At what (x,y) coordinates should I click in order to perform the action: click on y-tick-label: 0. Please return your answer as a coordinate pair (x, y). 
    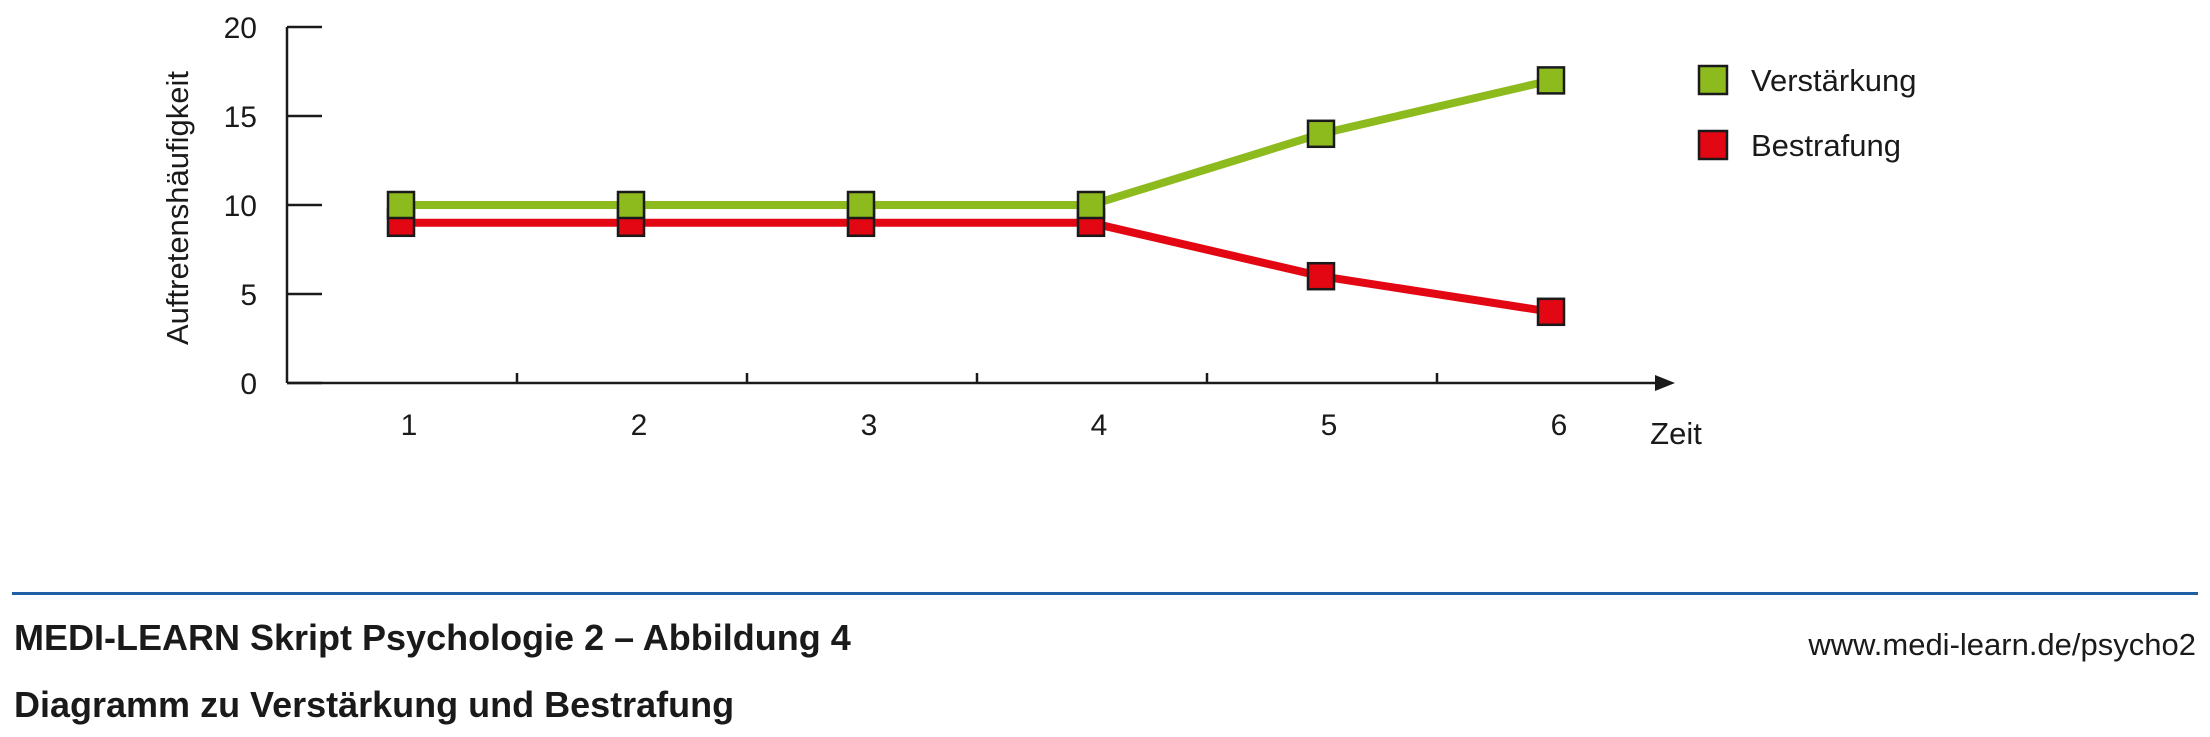
    Looking at the image, I should click on (248, 384).